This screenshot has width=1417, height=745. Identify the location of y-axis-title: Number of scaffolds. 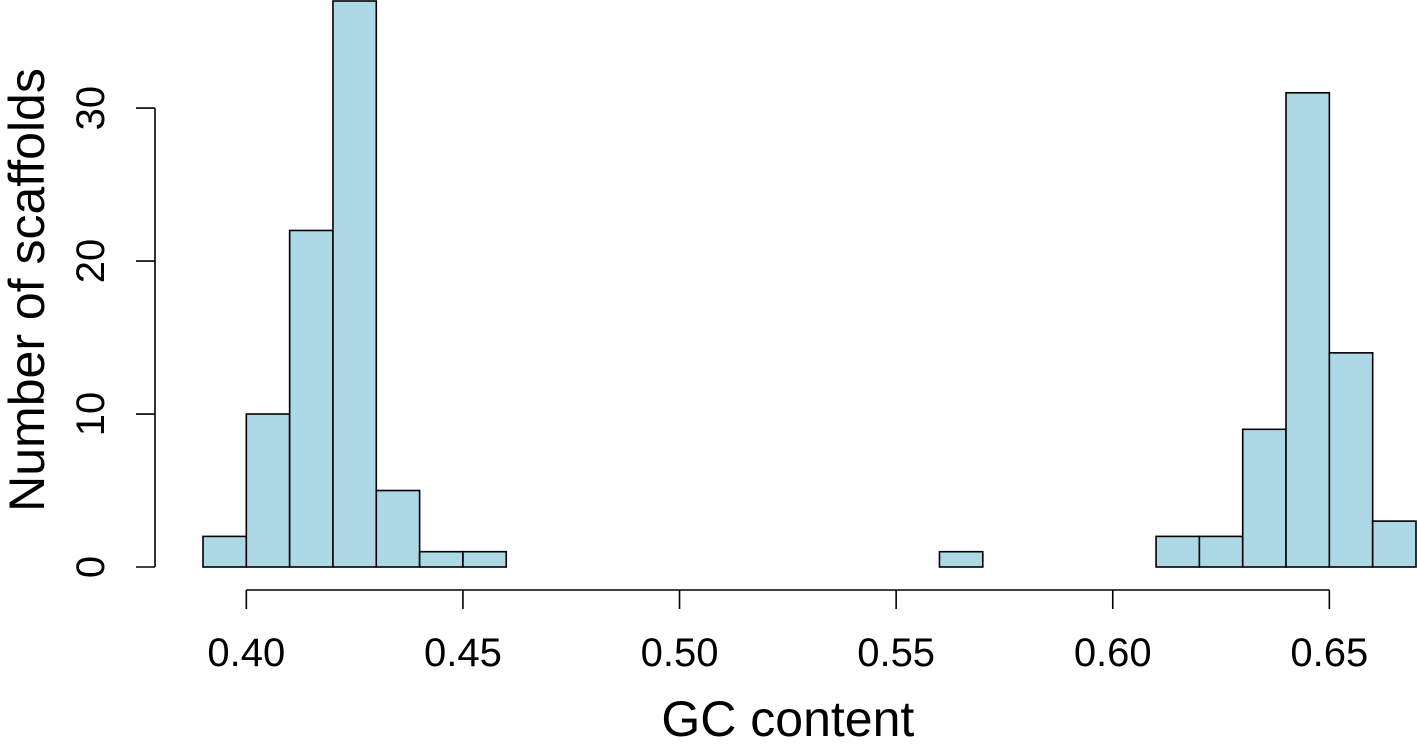
(27, 290).